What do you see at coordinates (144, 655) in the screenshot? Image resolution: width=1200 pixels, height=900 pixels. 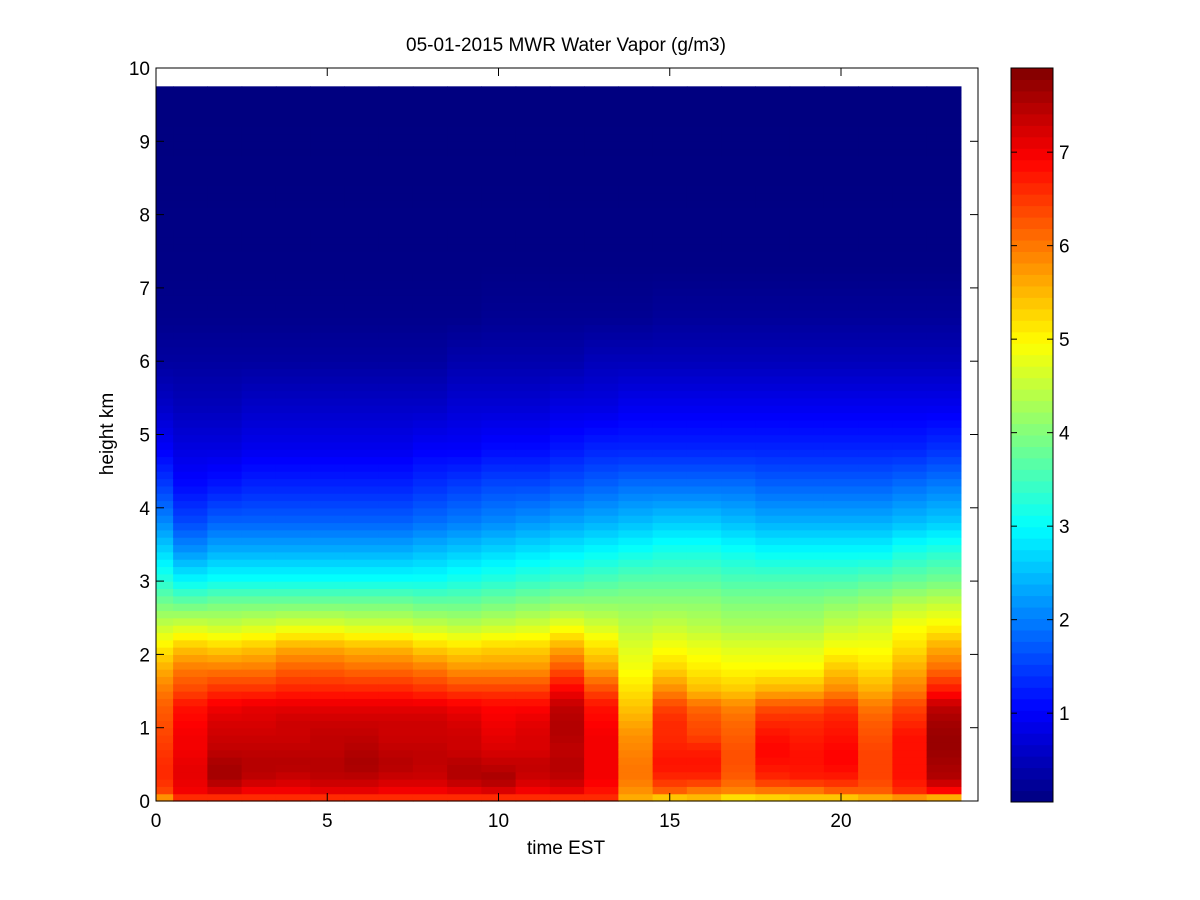 I see `y-tick-label: 2` at bounding box center [144, 655].